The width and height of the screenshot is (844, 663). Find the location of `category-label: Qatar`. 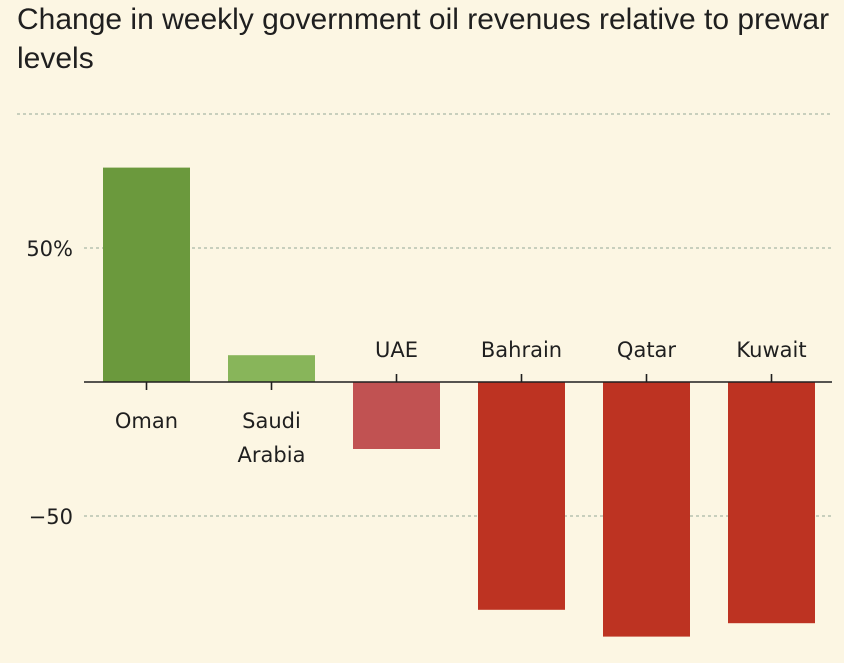

category-label: Qatar is located at coordinates (647, 350).